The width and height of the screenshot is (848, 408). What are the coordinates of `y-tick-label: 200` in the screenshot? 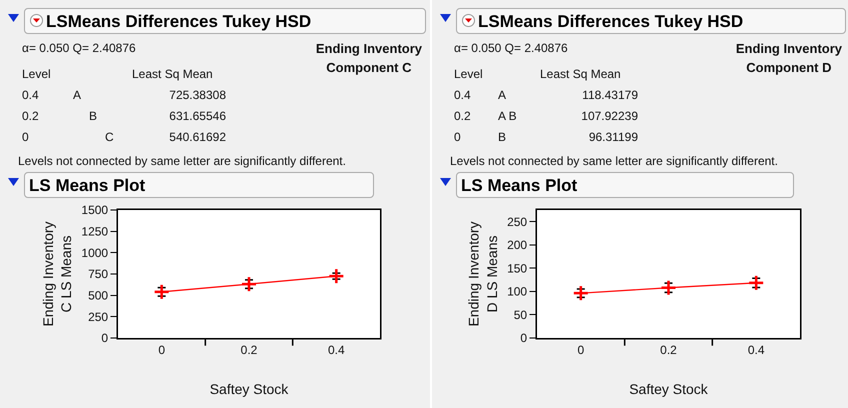 It's located at (517, 245).